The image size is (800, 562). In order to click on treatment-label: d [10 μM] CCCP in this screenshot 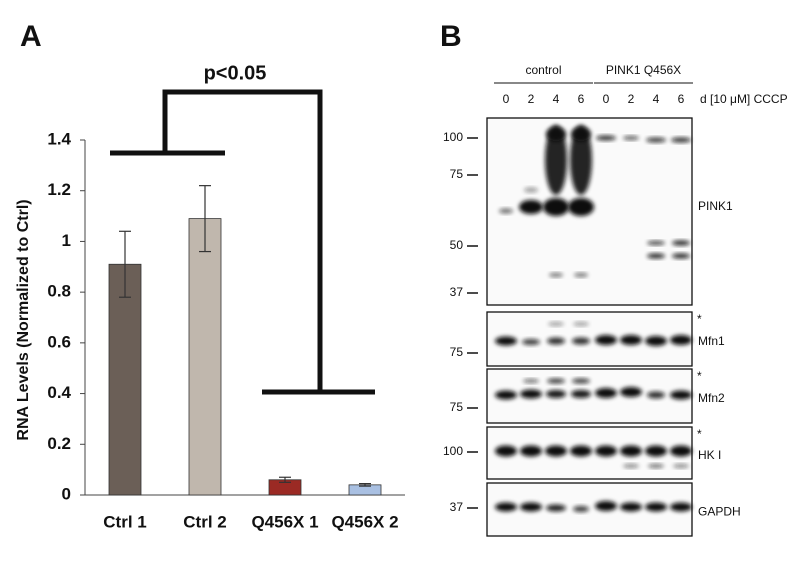, I will do `click(744, 99)`.